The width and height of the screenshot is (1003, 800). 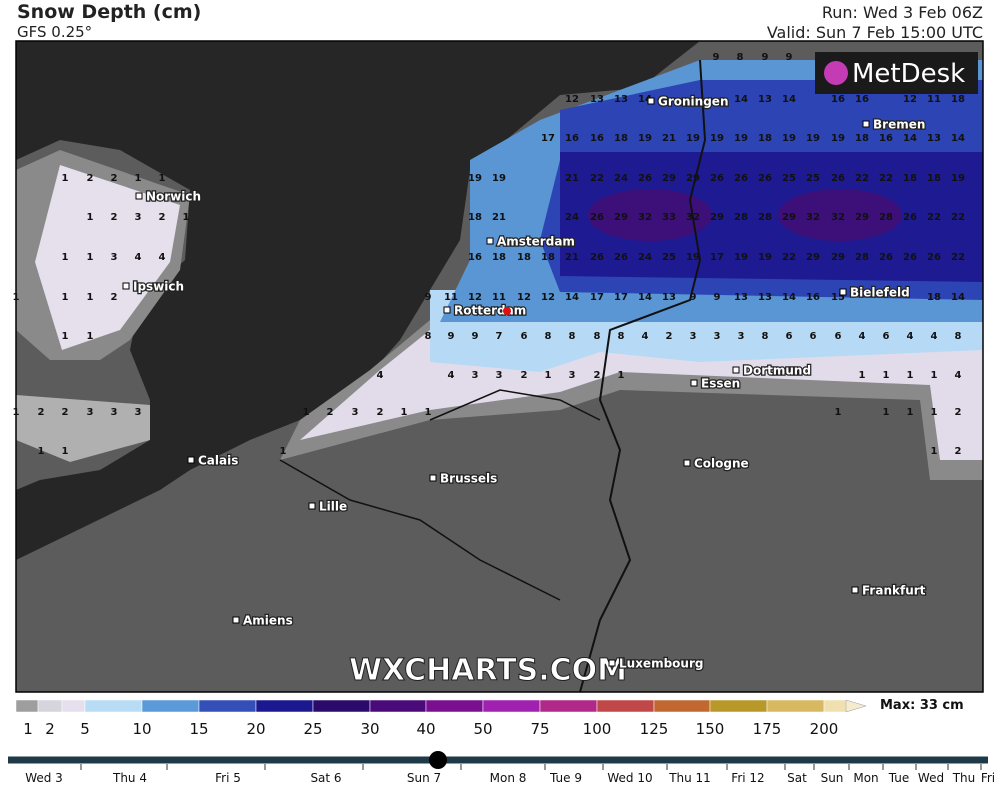 What do you see at coordinates (424, 778) in the screenshot?
I see `timeline-day: Sun 7` at bounding box center [424, 778].